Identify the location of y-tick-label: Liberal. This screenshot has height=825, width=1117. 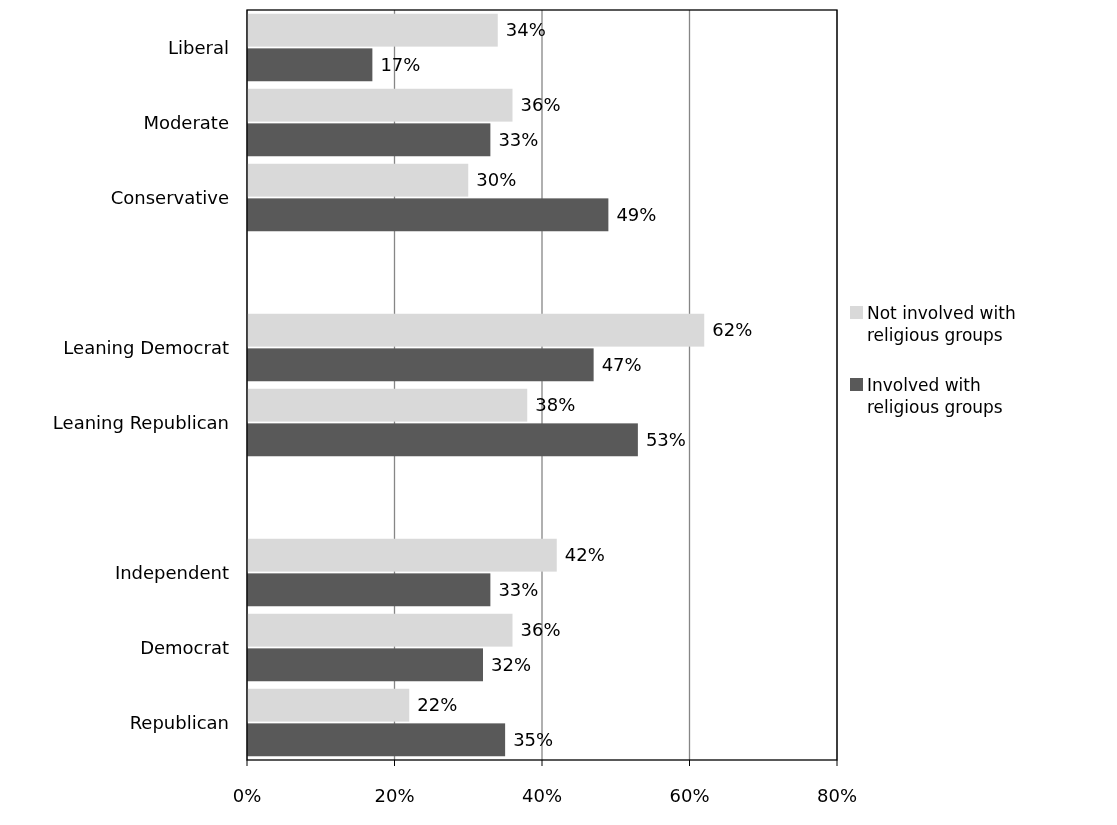
(198, 47).